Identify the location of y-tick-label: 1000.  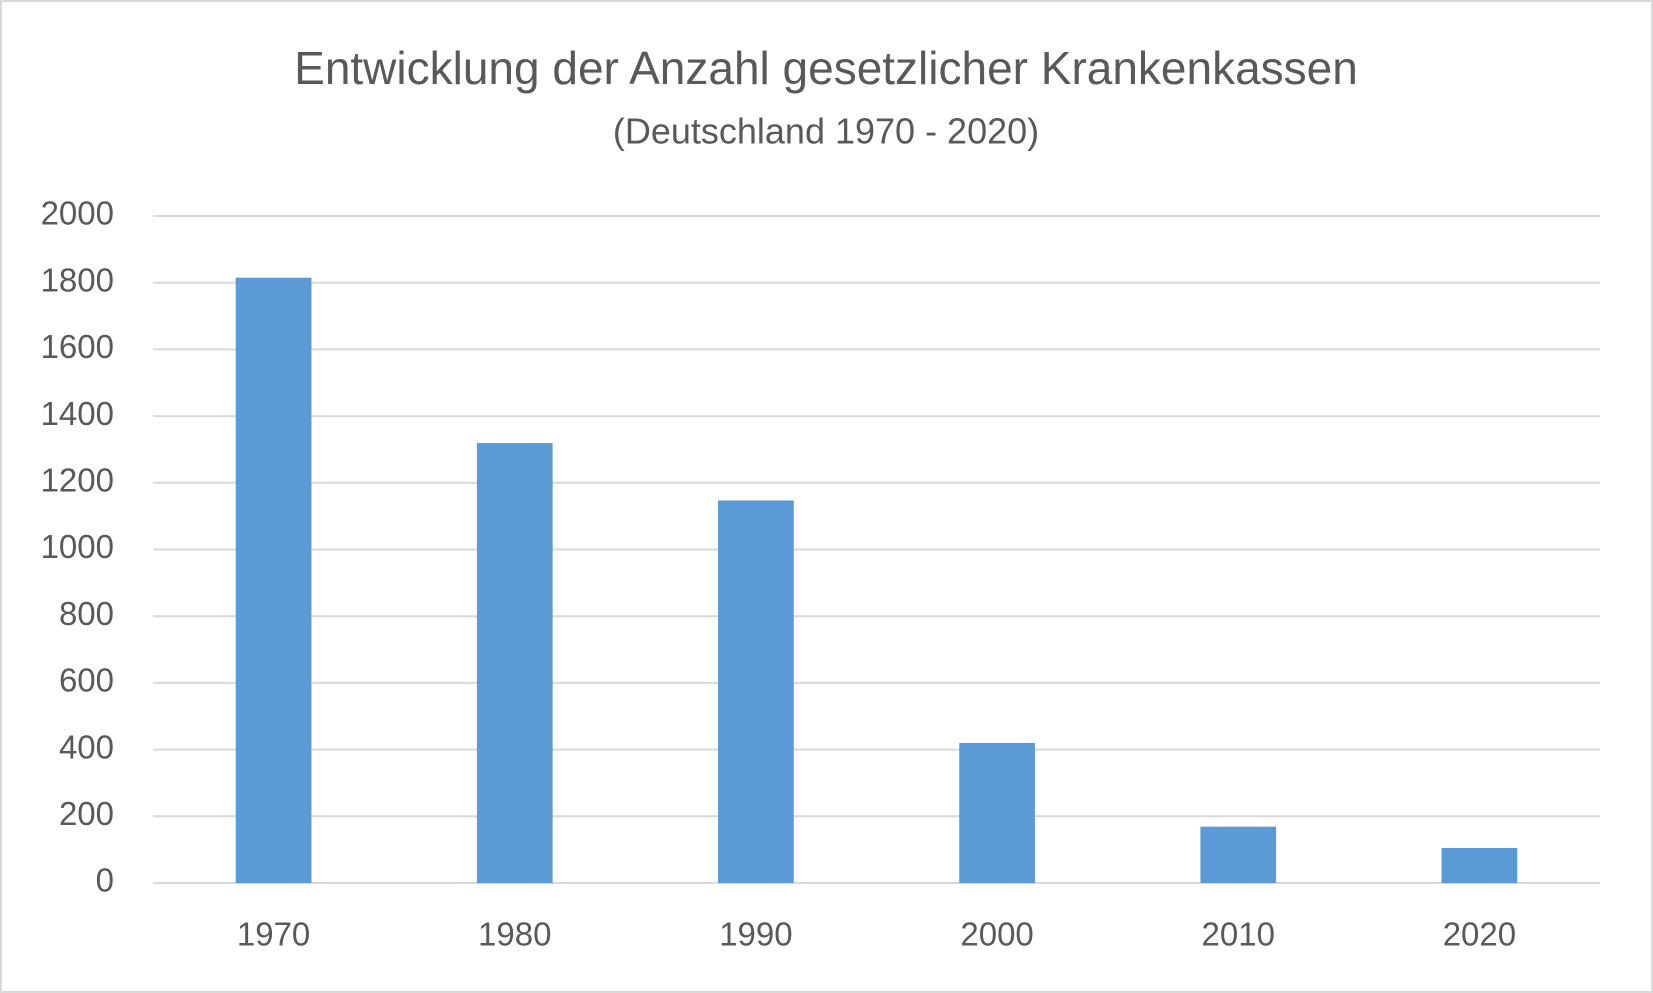
(77, 546).